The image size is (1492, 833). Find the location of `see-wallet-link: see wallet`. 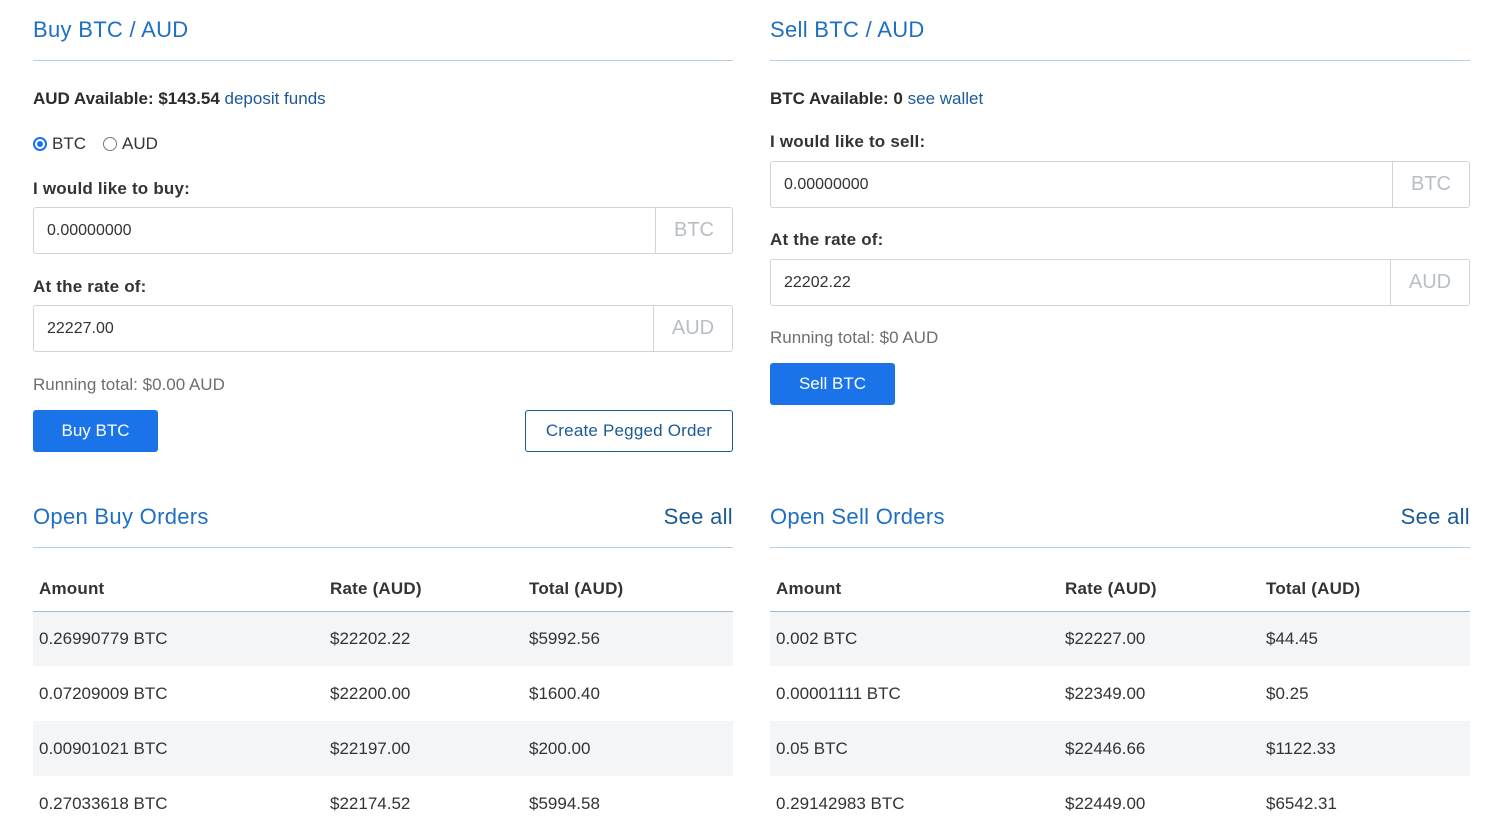

see-wallet-link: see wallet is located at coordinates (945, 98).